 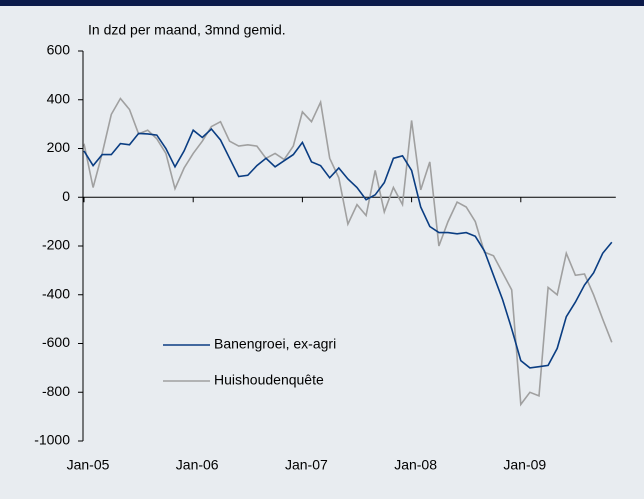 What do you see at coordinates (88, 465) in the screenshot?
I see `x-tick-label: Jan-05` at bounding box center [88, 465].